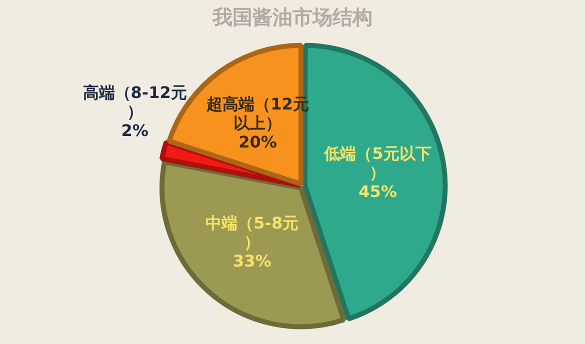  Describe the element at coordinates (292, 17) in the screenshot. I see `chart-title: 我国酱油市场结构` at that location.